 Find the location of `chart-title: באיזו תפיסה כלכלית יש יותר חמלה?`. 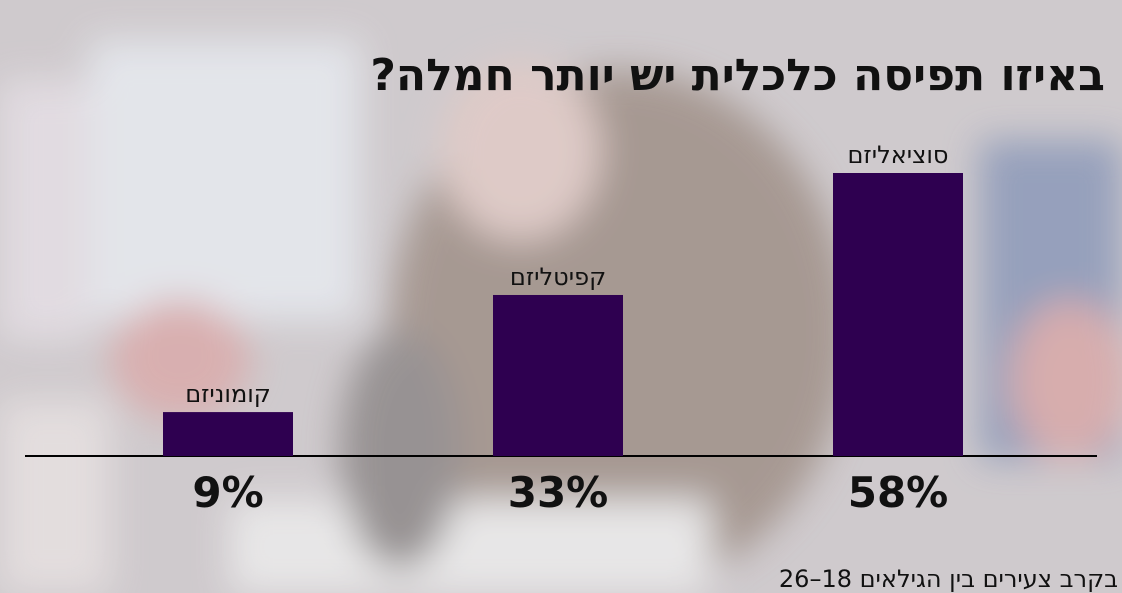

chart-title: באיזו תפיסה כלכלית יש יותר חמלה? is located at coordinates (737, 75).